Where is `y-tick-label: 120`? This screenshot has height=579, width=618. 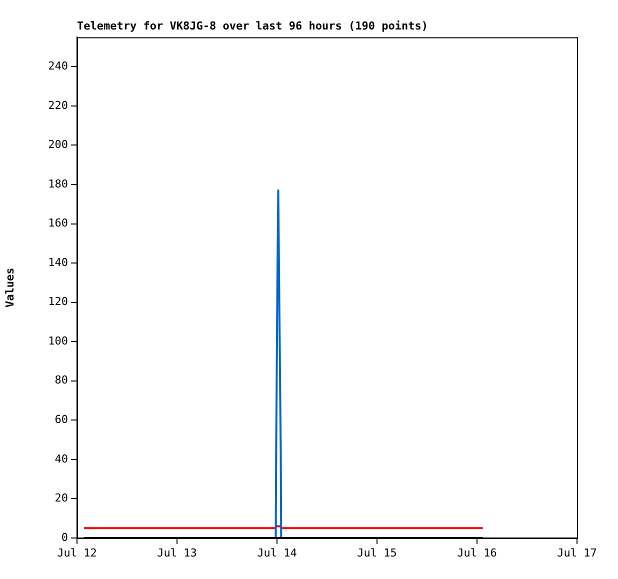
y-tick-label: 120 is located at coordinates (58, 301).